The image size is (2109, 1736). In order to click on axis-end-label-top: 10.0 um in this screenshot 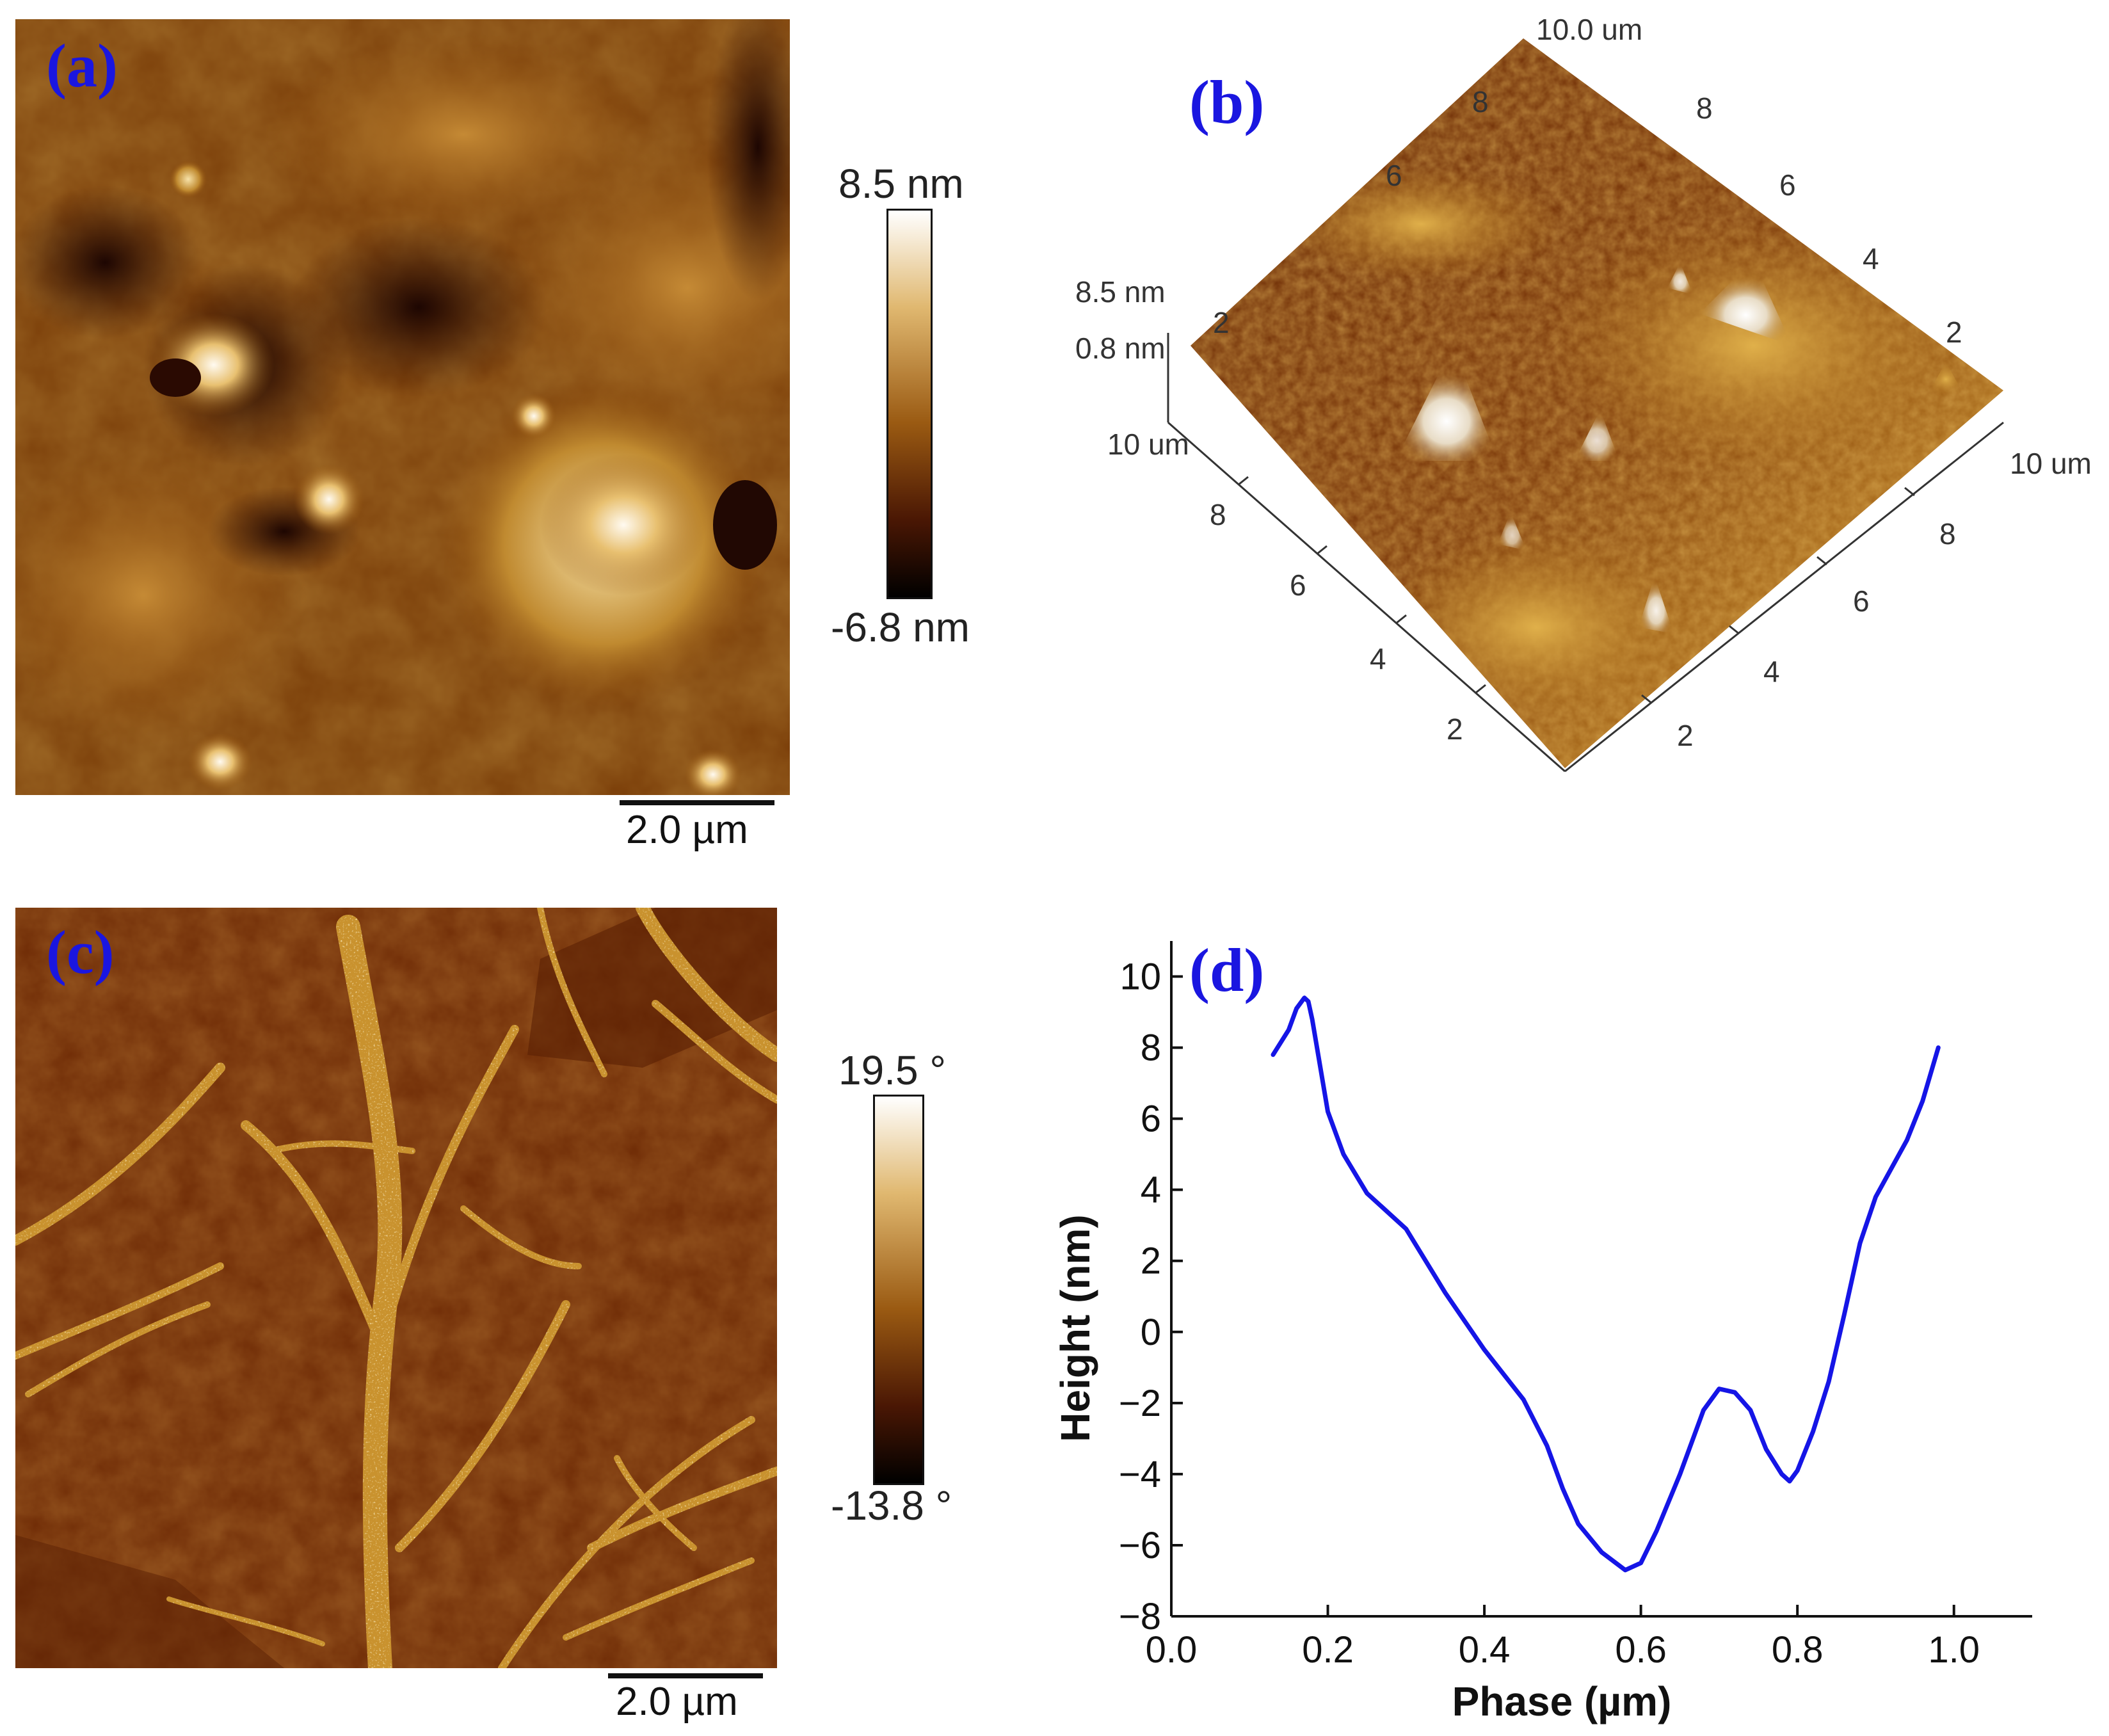, I will do `click(1589, 29)`.